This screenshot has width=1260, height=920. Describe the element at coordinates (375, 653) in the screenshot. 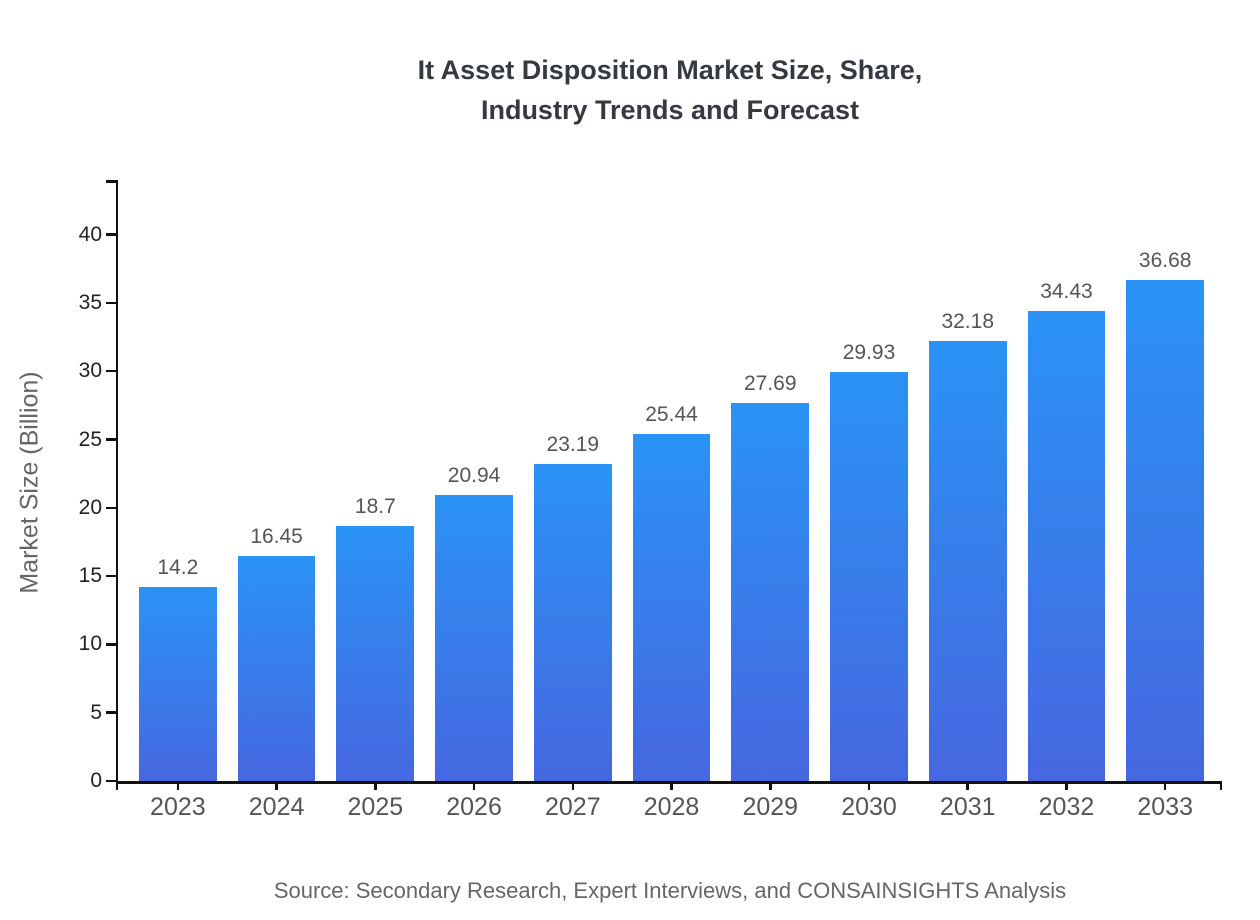

I see `bar-2025` at that location.